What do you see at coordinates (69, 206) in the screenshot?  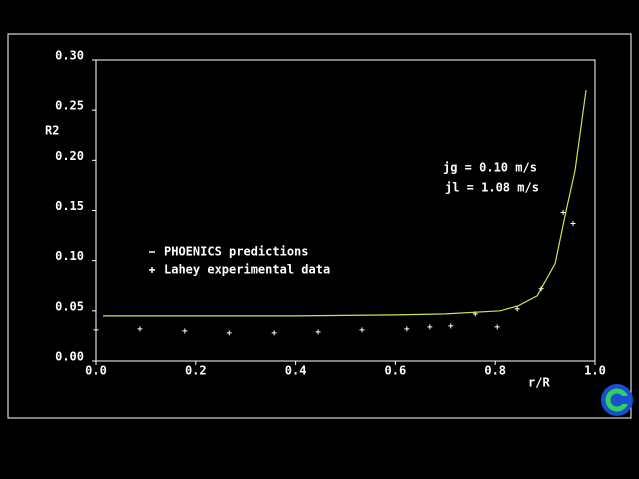 I see `y-tick-label: 0.15` at bounding box center [69, 206].